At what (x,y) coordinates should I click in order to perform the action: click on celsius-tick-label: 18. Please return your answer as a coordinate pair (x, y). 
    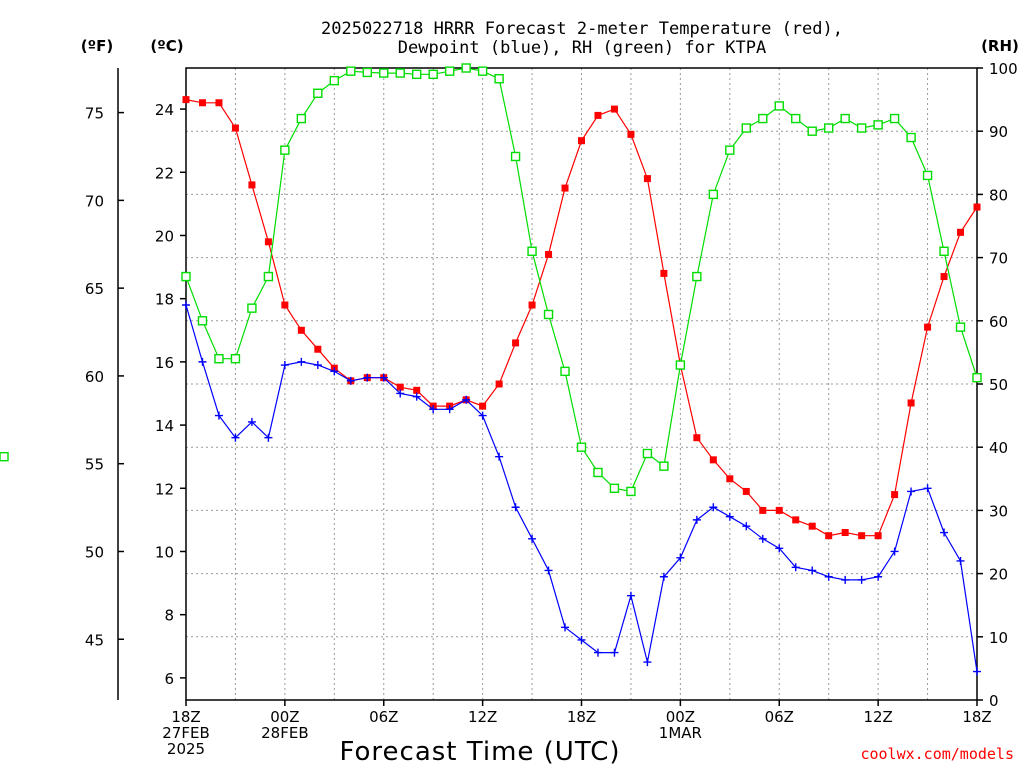
    Looking at the image, I should click on (164, 300).